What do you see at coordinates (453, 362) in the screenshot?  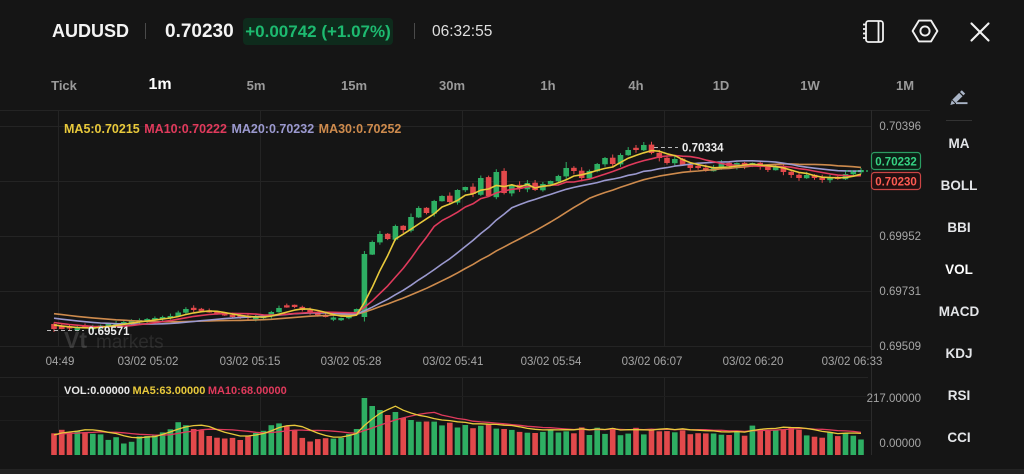 I see `svg-text: 03/02 05:41` at bounding box center [453, 362].